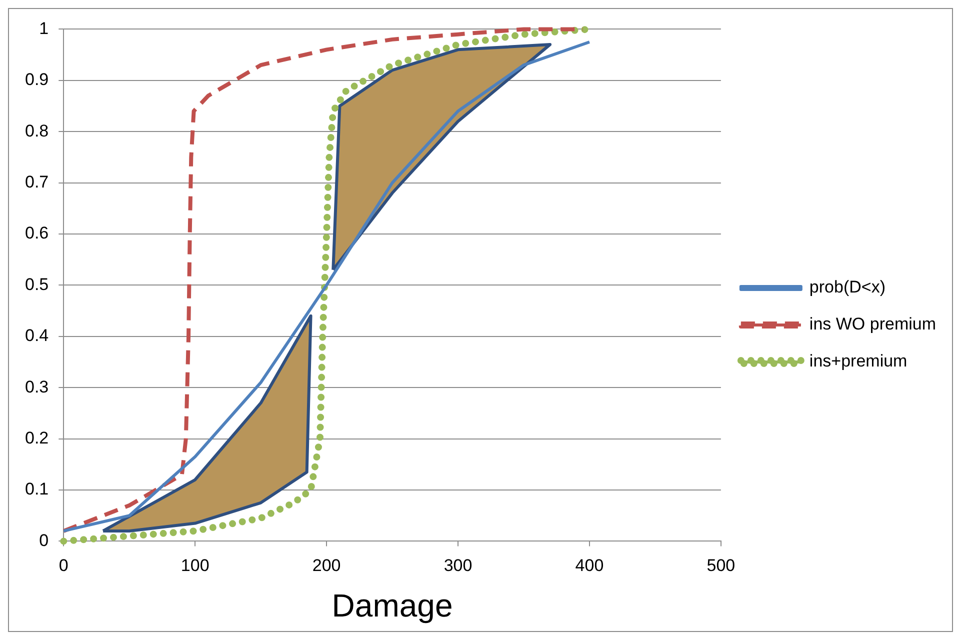 This screenshot has height=640, width=961. I want to click on legend-label: ins+premium, so click(858, 361).